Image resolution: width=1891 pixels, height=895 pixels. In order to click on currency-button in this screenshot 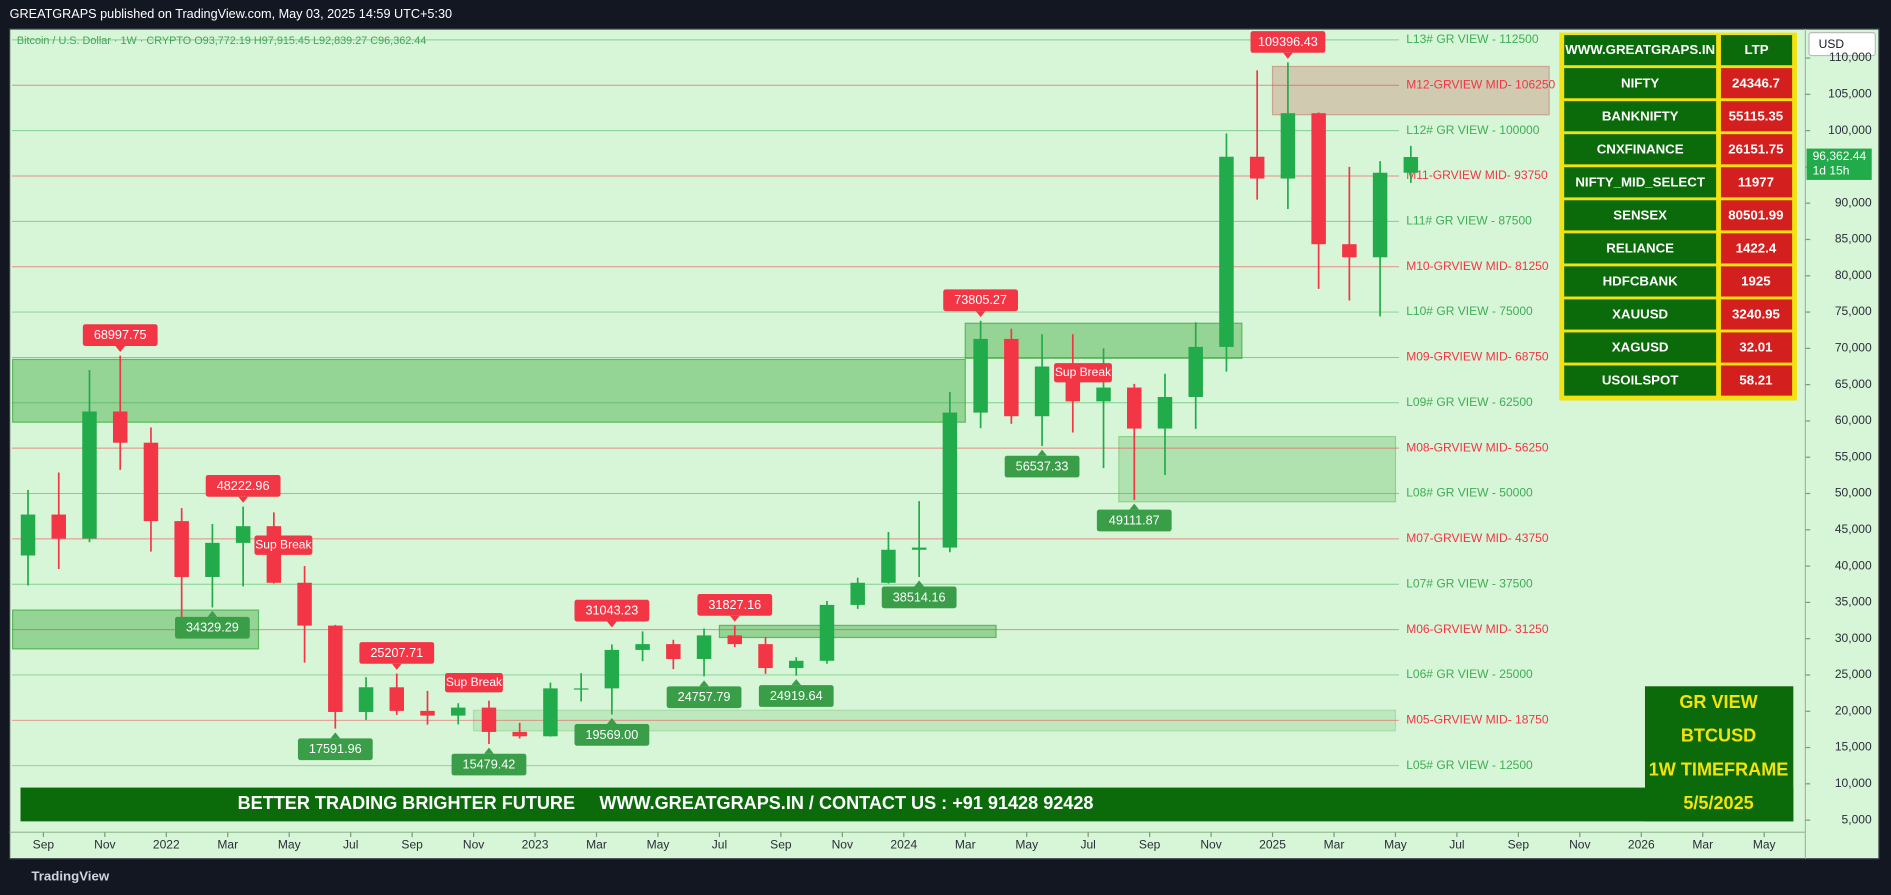, I will do `click(1842, 44)`.